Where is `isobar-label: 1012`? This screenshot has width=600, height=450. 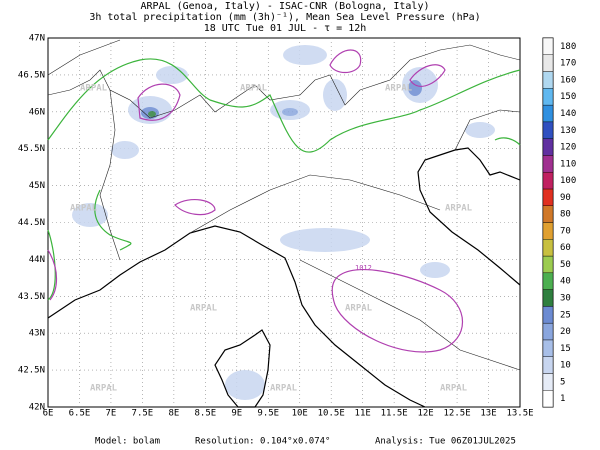
isobar-label: 1012 is located at coordinates (363, 268).